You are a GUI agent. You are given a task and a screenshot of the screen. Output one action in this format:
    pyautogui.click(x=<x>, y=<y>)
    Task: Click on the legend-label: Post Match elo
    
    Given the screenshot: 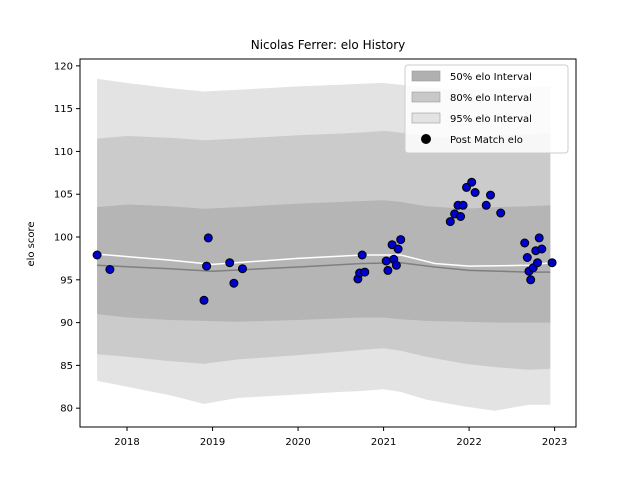 What is the action you would take?
    pyautogui.click(x=486, y=140)
    